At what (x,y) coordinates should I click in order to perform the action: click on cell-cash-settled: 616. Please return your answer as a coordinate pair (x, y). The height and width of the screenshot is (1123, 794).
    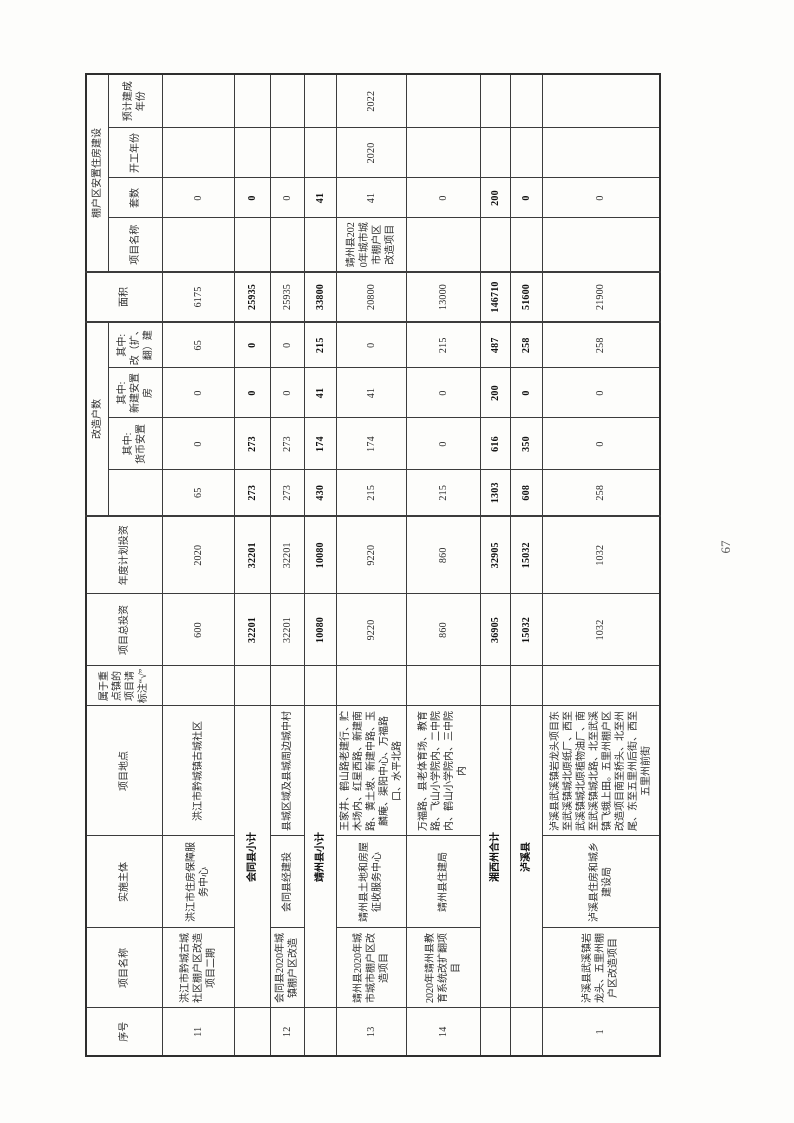
    Looking at the image, I should click on (495, 444).